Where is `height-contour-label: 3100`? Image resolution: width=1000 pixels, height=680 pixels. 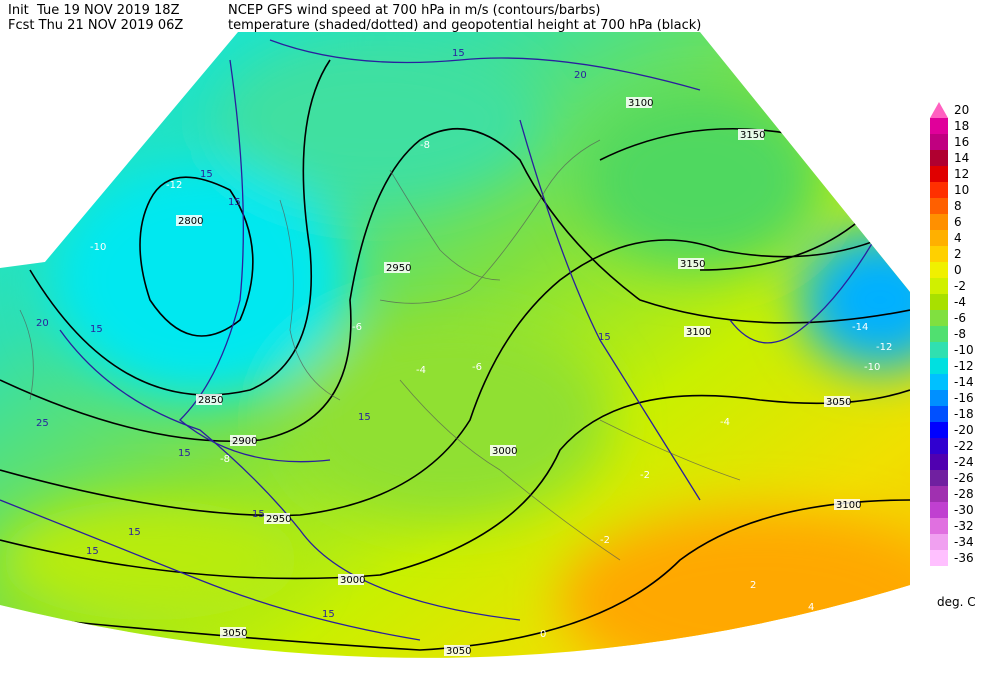 height-contour-label: 3100 is located at coordinates (848, 505).